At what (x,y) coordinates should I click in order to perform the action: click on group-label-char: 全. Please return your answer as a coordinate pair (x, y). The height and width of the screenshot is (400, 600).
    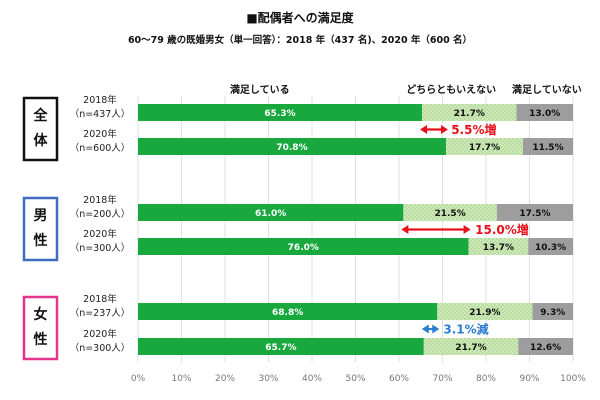
    Looking at the image, I should click on (41, 115).